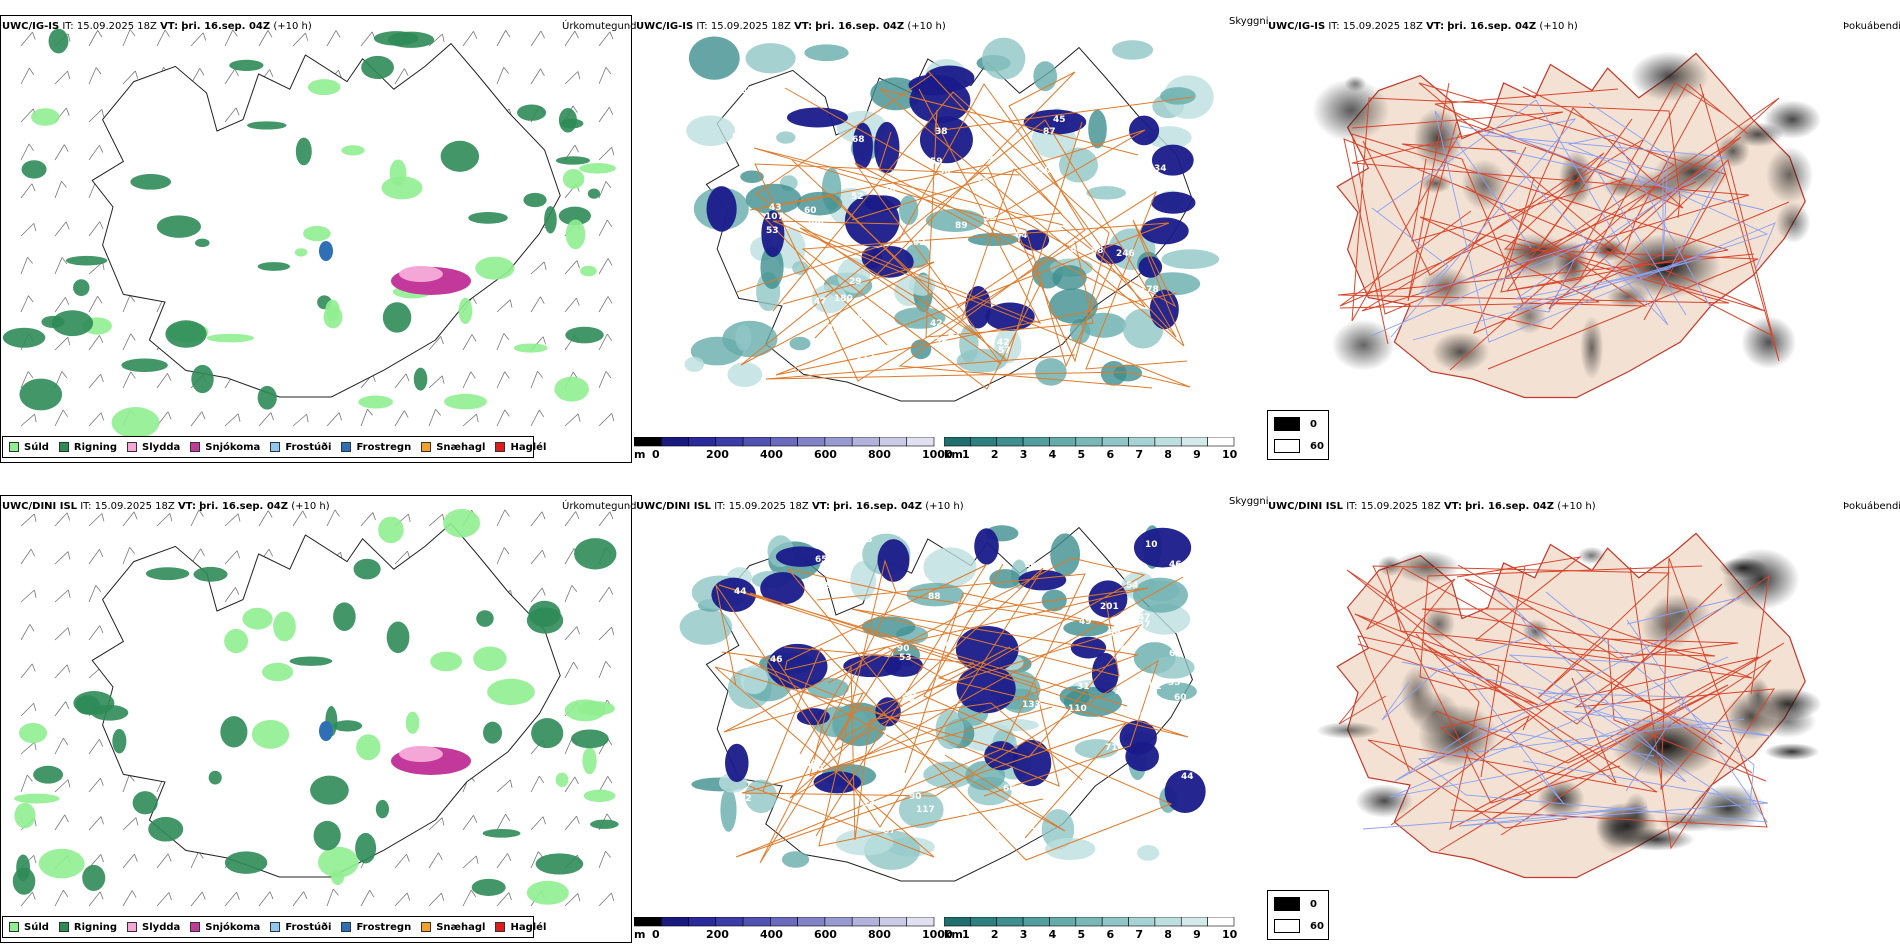  Describe the element at coordinates (87, 447) in the screenshot. I see `legend-item: Rigning` at that location.